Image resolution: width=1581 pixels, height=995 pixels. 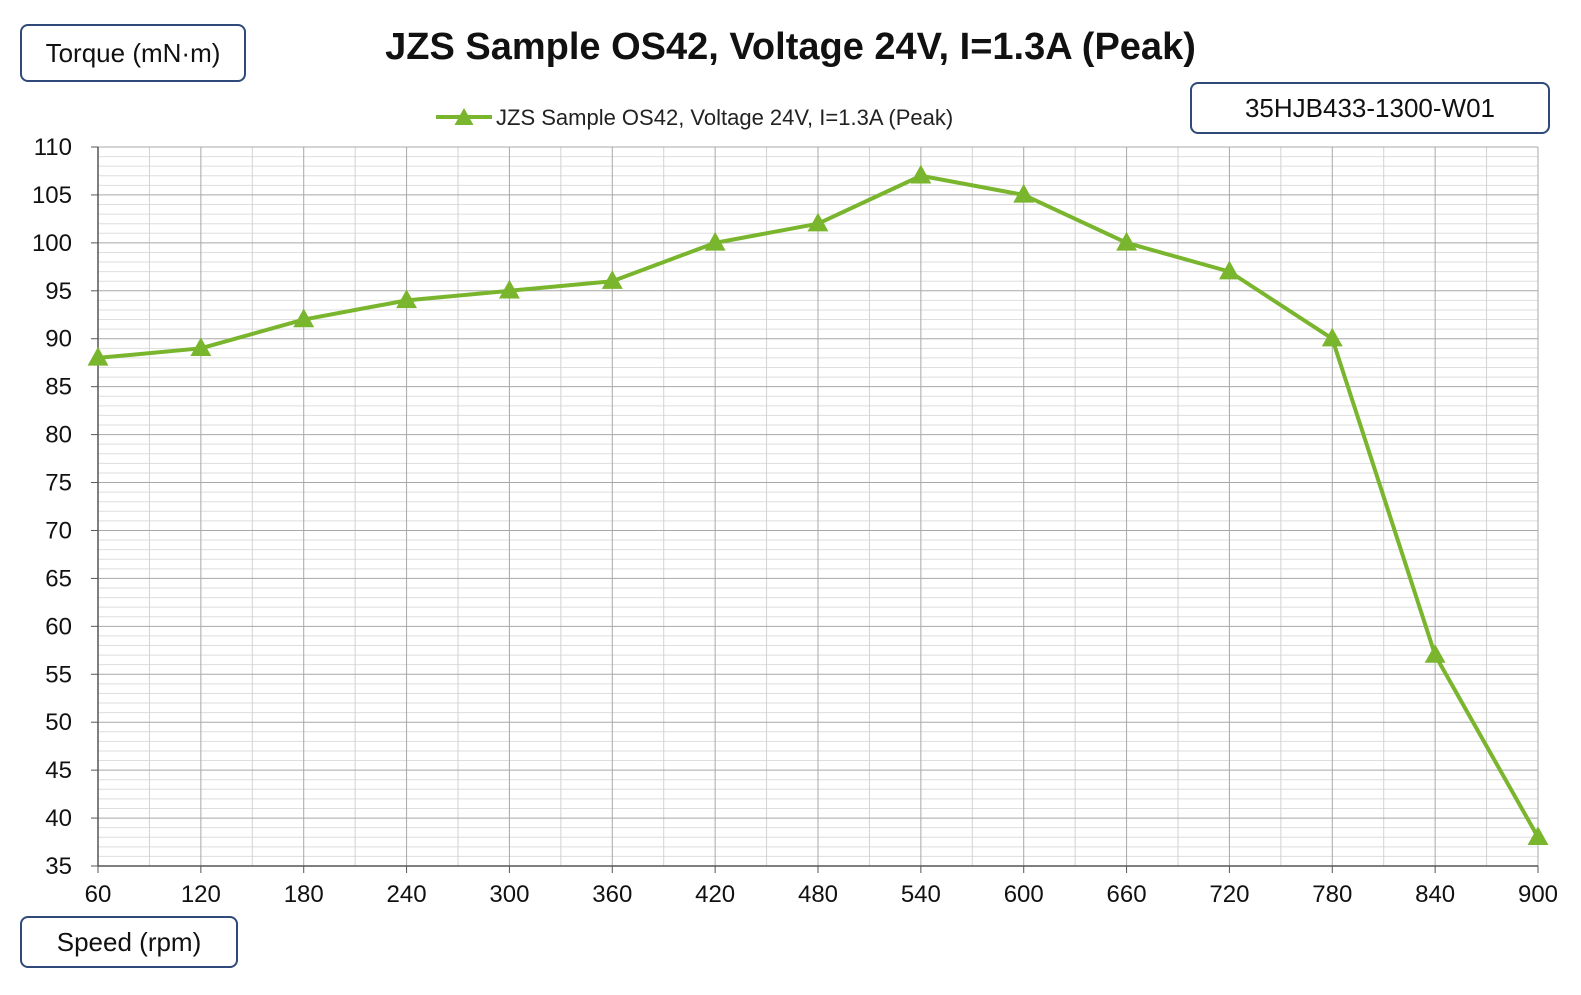 I want to click on y-tick-label: 45, so click(x=58, y=770).